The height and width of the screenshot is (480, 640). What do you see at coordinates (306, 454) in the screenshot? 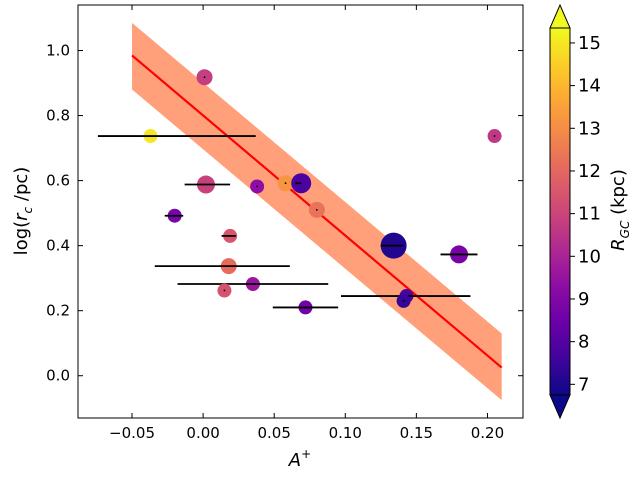
I see `x-axis-label-sup: +` at bounding box center [306, 454].